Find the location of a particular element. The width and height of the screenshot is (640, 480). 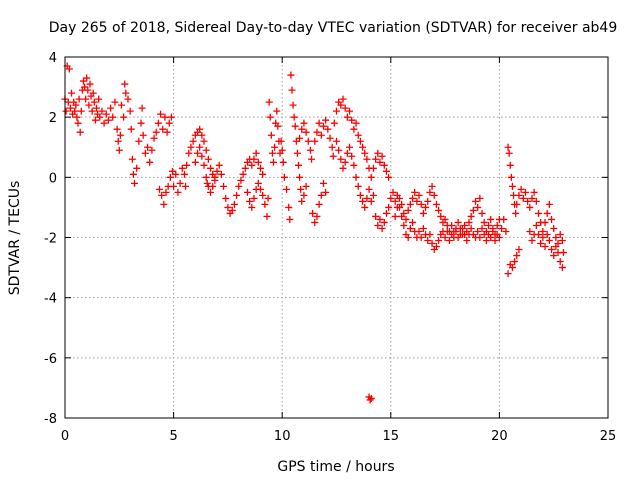

y-tick-label: -8 is located at coordinates (50, 419).